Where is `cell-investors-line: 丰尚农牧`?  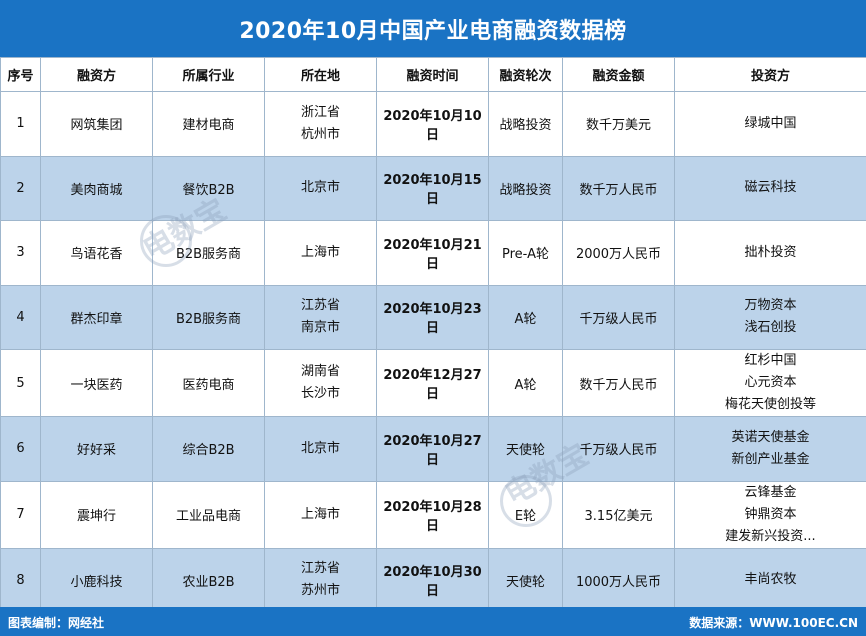
cell-investors-line: 丰尚农牧 is located at coordinates (770, 580).